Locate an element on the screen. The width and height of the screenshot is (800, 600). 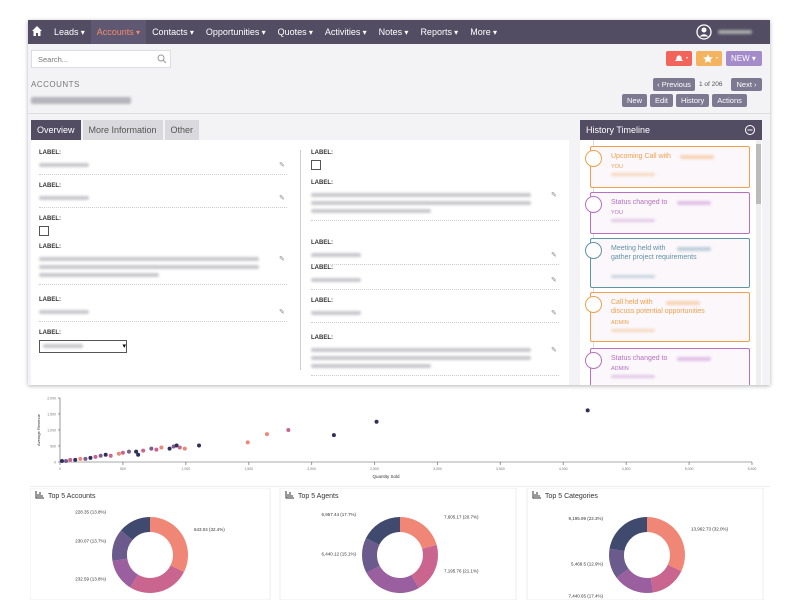
nav-item: Accounts is located at coordinates (118, 32).